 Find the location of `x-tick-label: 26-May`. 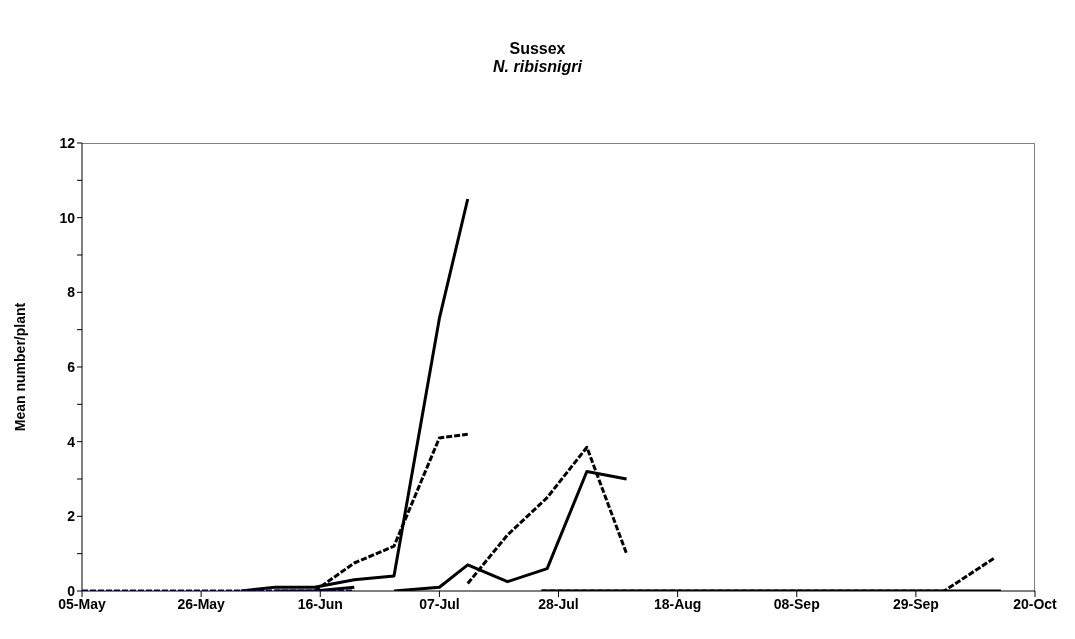

x-tick-label: 26-May is located at coordinates (201, 603).